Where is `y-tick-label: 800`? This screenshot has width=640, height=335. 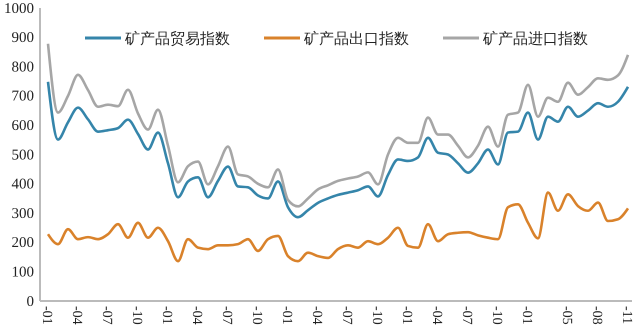
y-tick-label: 800 is located at coordinates (23, 67).